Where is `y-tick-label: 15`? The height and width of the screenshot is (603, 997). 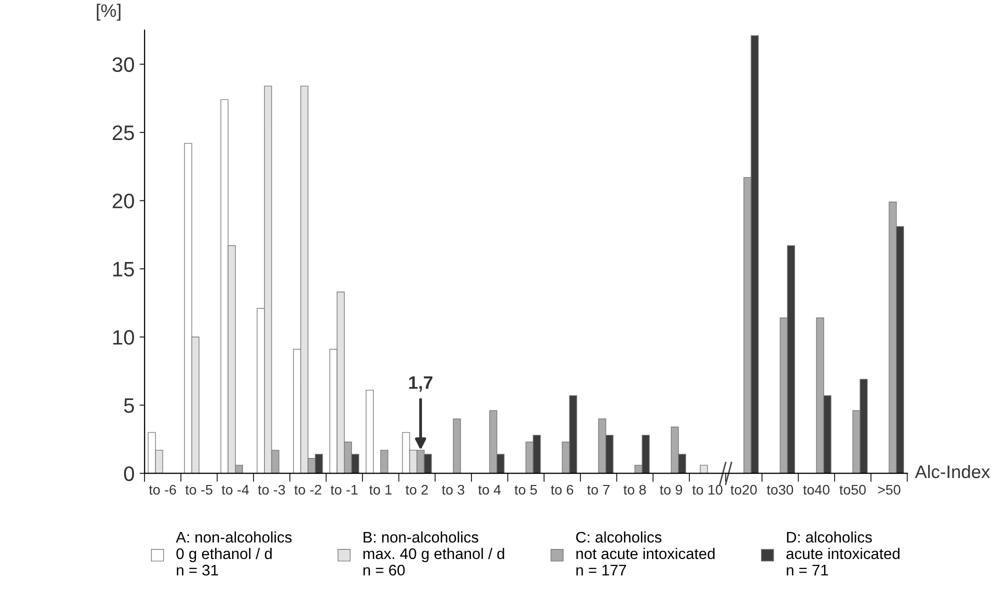
y-tick-label: 15 is located at coordinates (123, 269).